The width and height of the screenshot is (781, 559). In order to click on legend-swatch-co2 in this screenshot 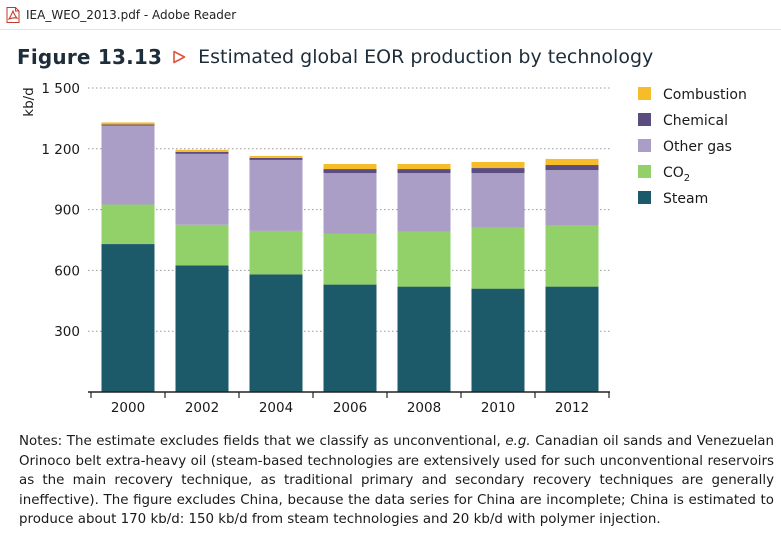, I will do `click(644, 171)`.